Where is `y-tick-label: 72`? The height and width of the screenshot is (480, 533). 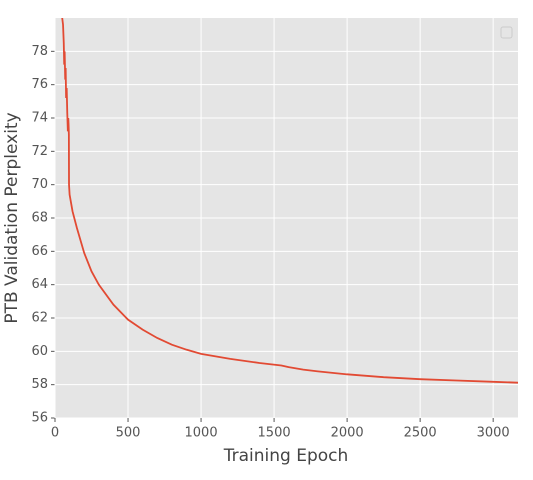 y-tick-label: 72 is located at coordinates (39, 151).